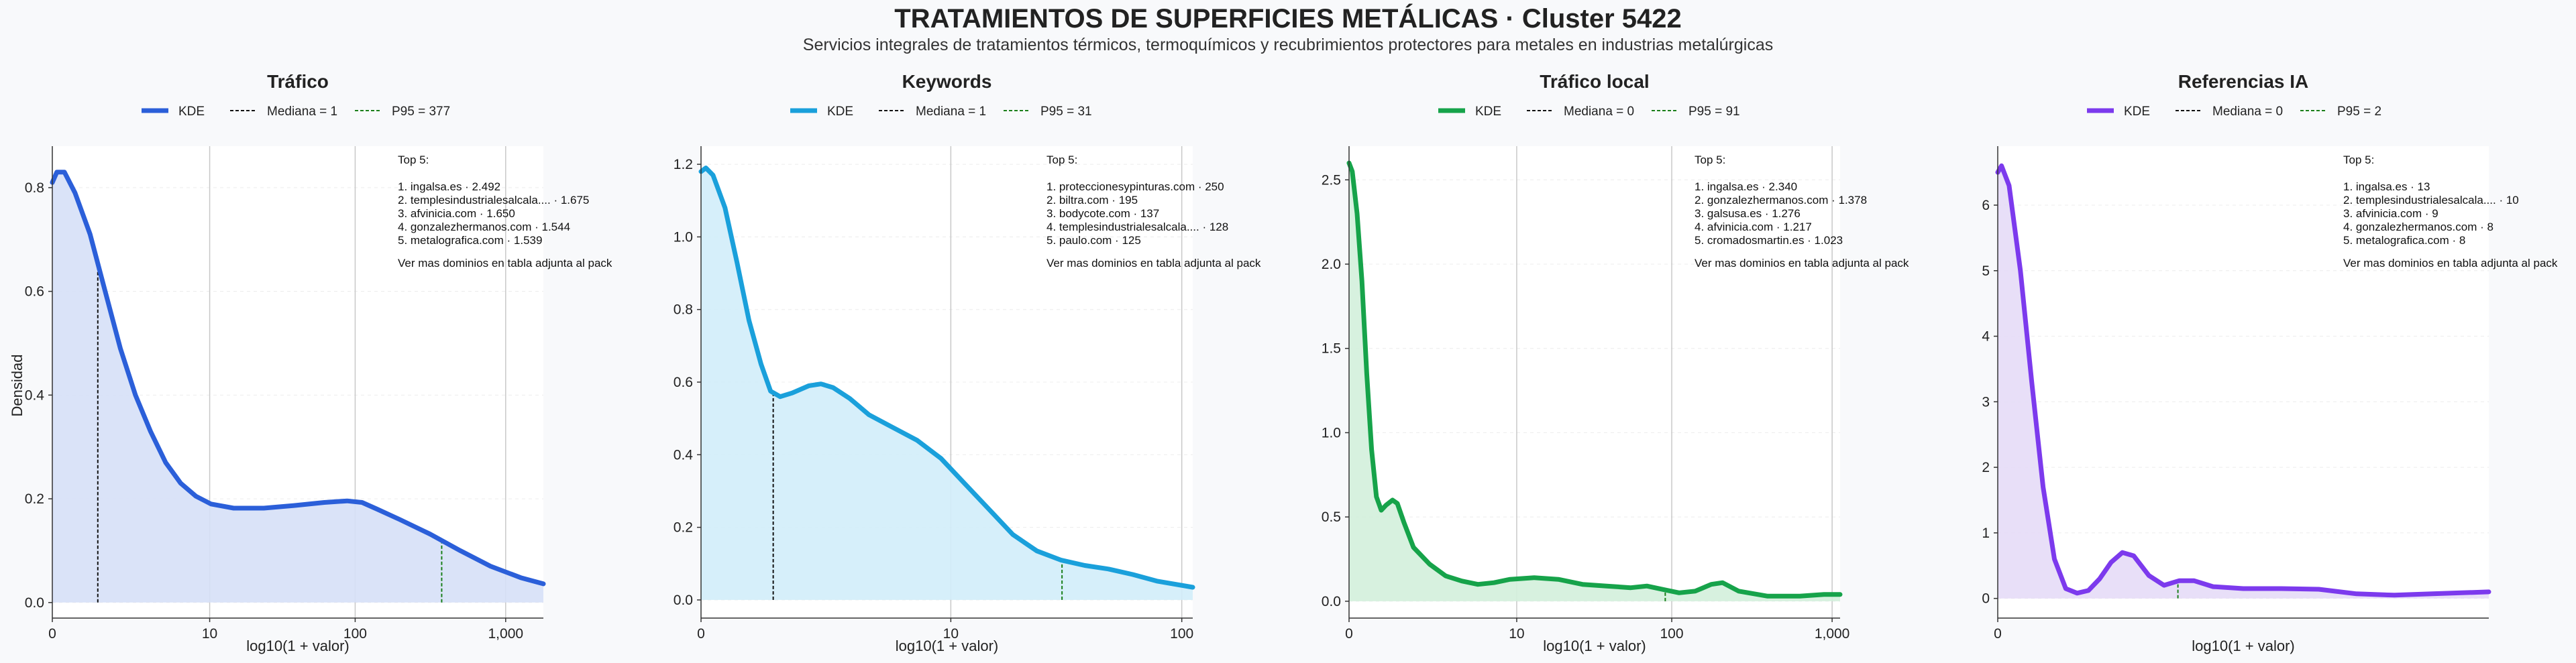 The height and width of the screenshot is (663, 2576). Describe the element at coordinates (484, 227) in the screenshot. I see `top5-item: 4. gonzalezhermanos.com · 1.544` at that location.